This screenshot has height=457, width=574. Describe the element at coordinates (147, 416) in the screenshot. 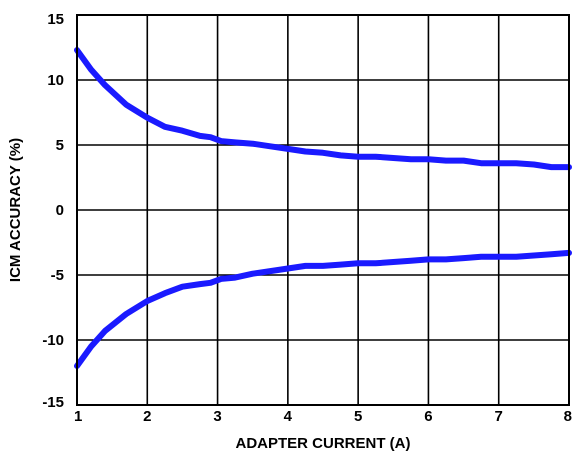

I see `x-tick-label: 2` at that location.